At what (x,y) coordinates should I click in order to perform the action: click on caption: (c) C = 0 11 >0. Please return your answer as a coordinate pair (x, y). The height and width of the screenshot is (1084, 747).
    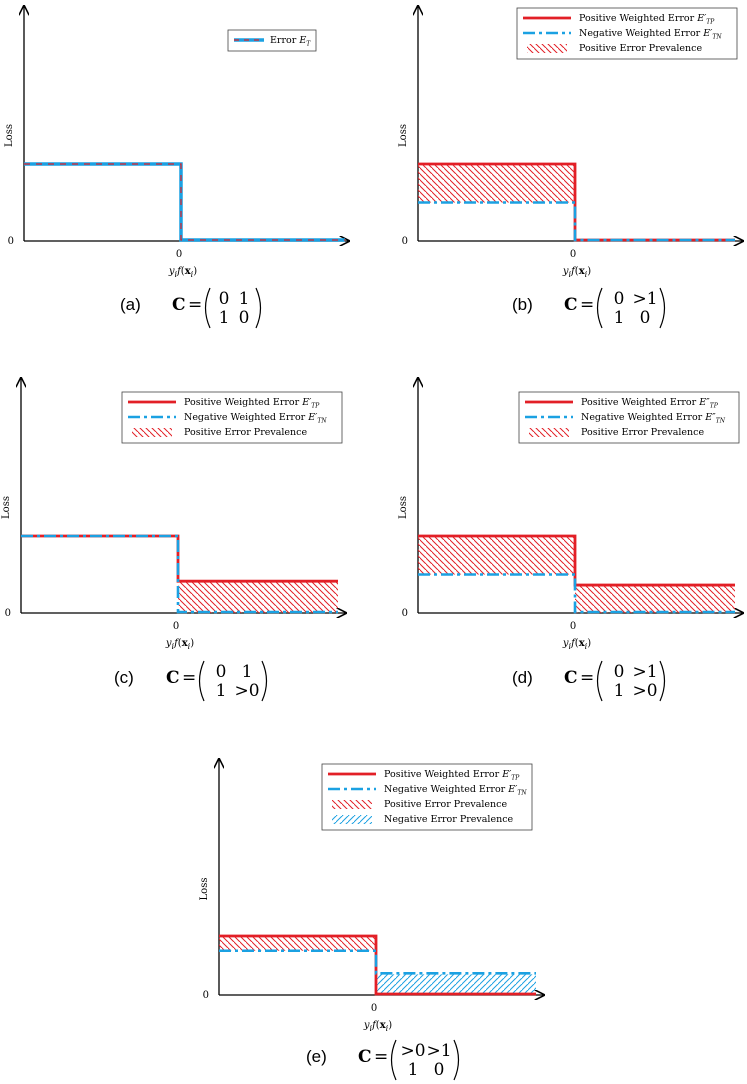
    Looking at the image, I should click on (191, 681).